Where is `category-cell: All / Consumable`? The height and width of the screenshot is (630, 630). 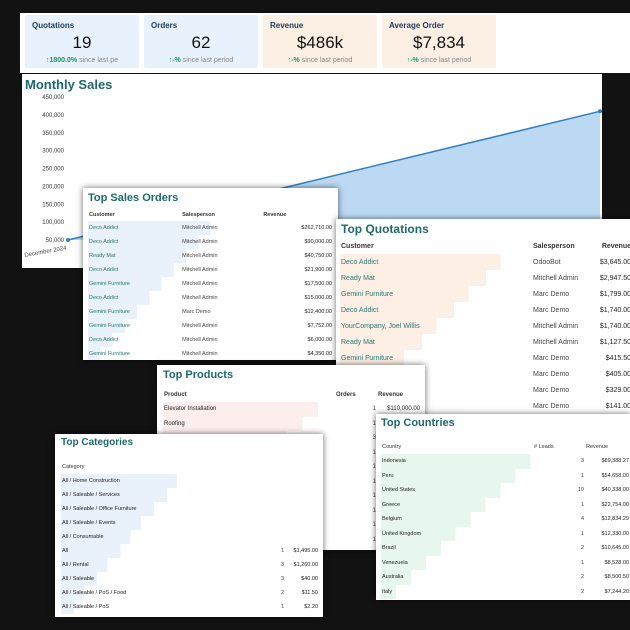
category-cell: All / Consumable is located at coordinates (83, 537).